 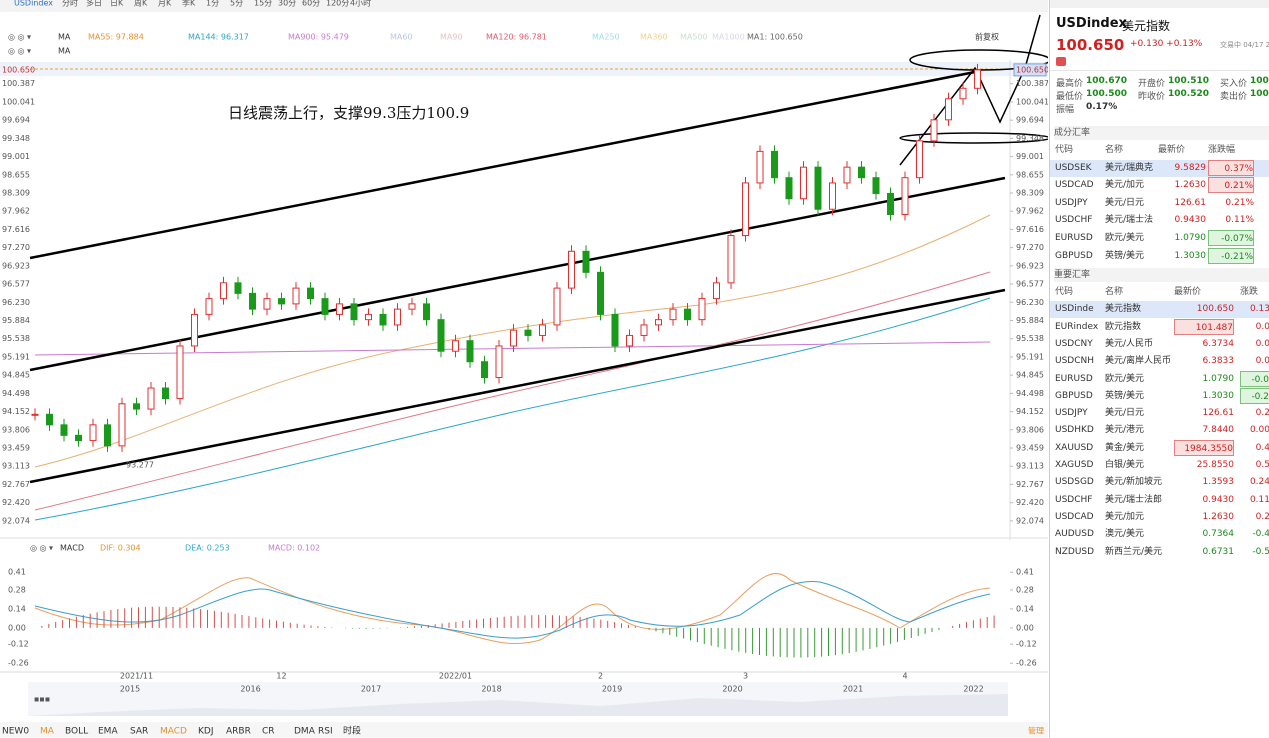 What do you see at coordinates (139, 732) in the screenshot?
I see `indicator-tab: SAR` at bounding box center [139, 732].